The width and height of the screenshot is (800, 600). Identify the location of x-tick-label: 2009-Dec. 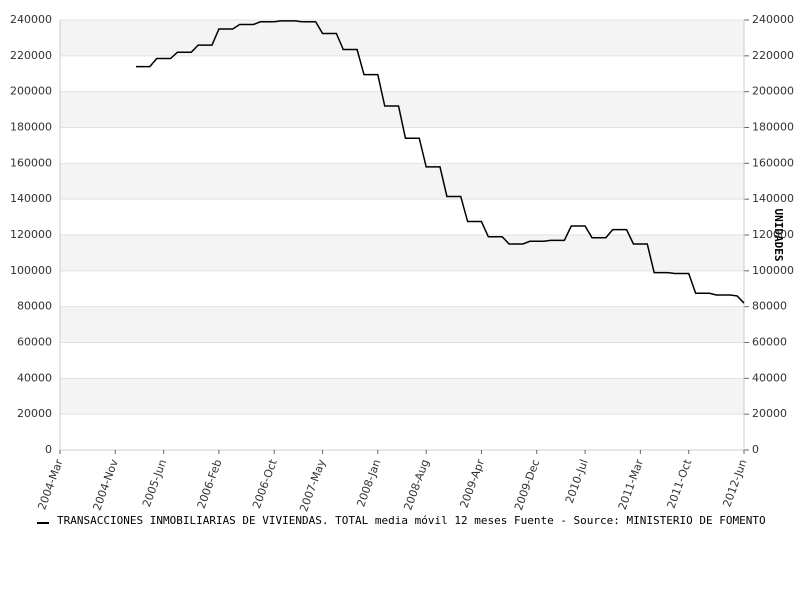
(527, 485).